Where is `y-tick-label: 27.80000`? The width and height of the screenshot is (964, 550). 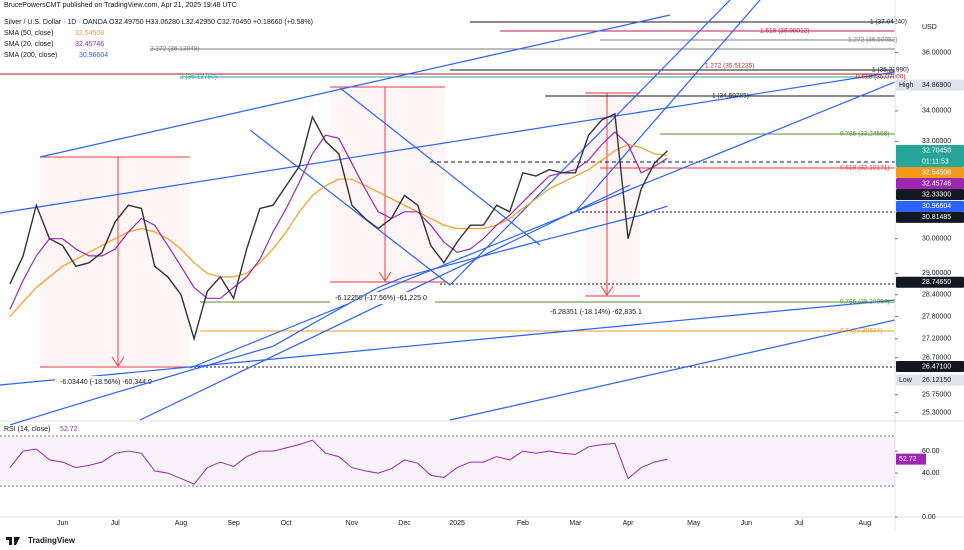 y-tick-label: 27.80000 is located at coordinates (936, 316).